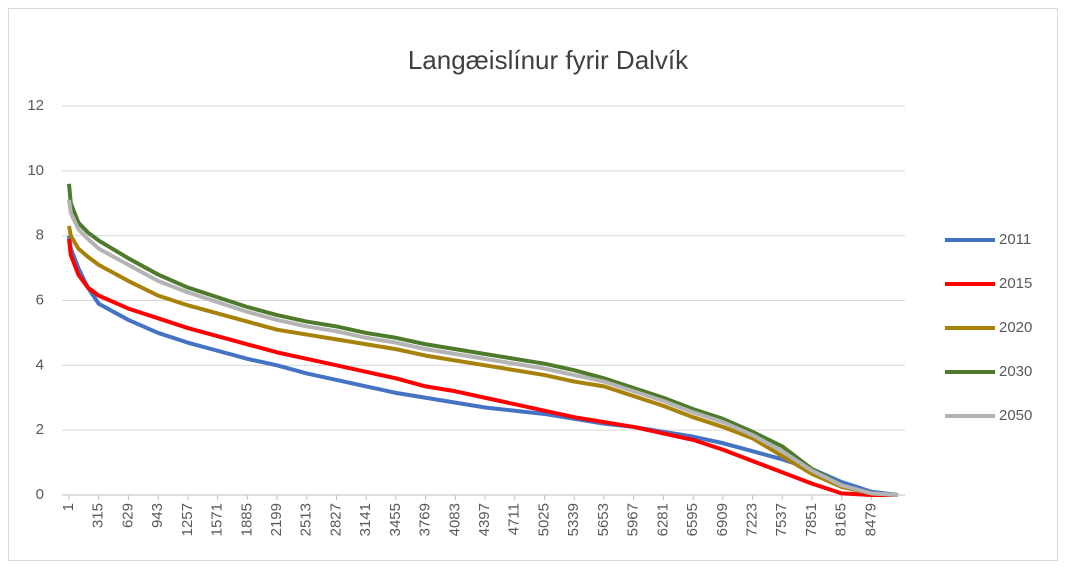 The image size is (1066, 569). I want to click on x-tick-label: 2827, so click(335, 519).